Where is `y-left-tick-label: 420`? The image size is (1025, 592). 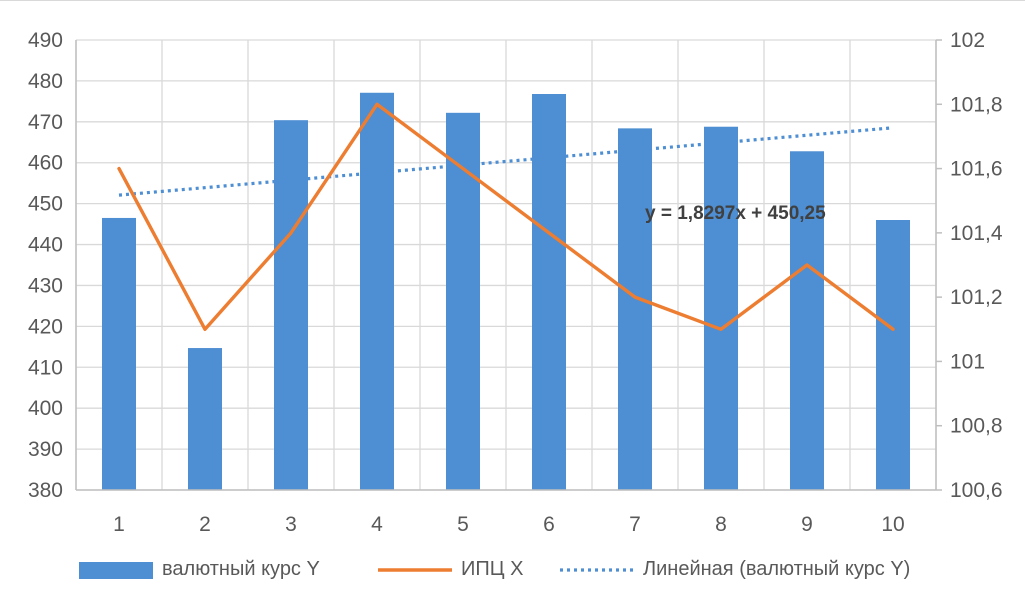 y-left-tick-label: 420 is located at coordinates (45, 326).